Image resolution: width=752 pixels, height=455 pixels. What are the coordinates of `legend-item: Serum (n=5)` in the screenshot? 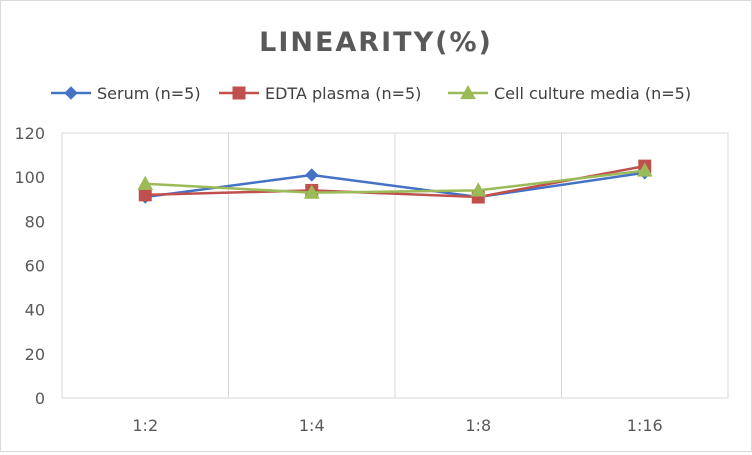 It's located at (126, 93).